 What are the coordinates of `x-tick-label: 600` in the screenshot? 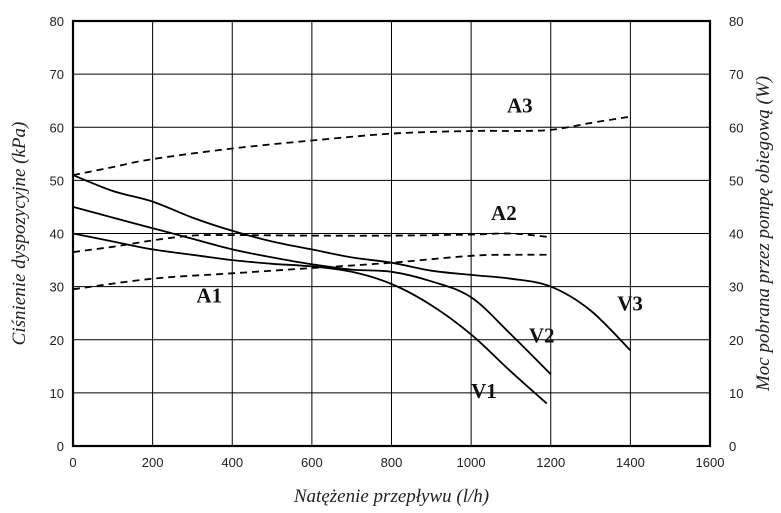 It's located at (312, 462).